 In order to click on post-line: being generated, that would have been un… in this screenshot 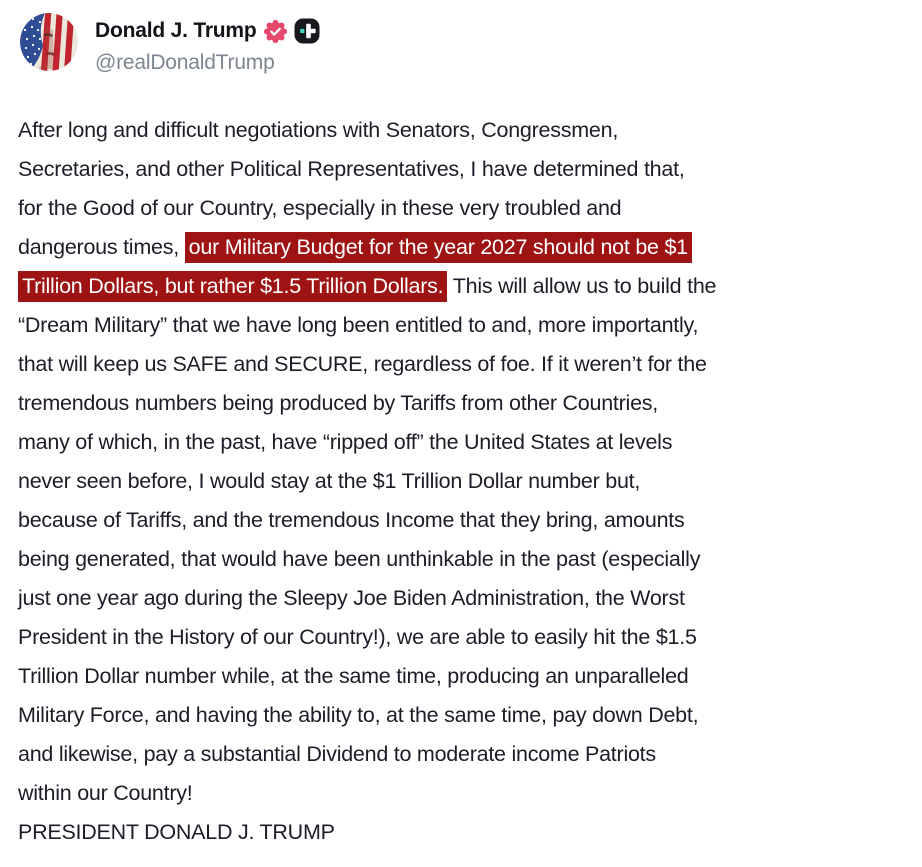, I will do `click(468, 559)`.